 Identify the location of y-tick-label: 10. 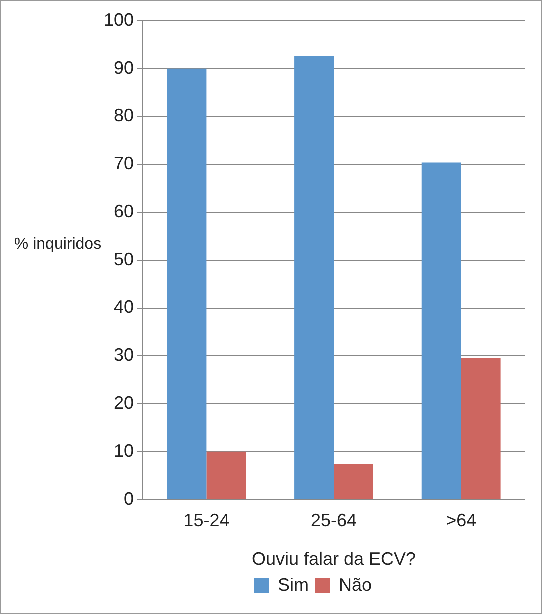
(124, 450).